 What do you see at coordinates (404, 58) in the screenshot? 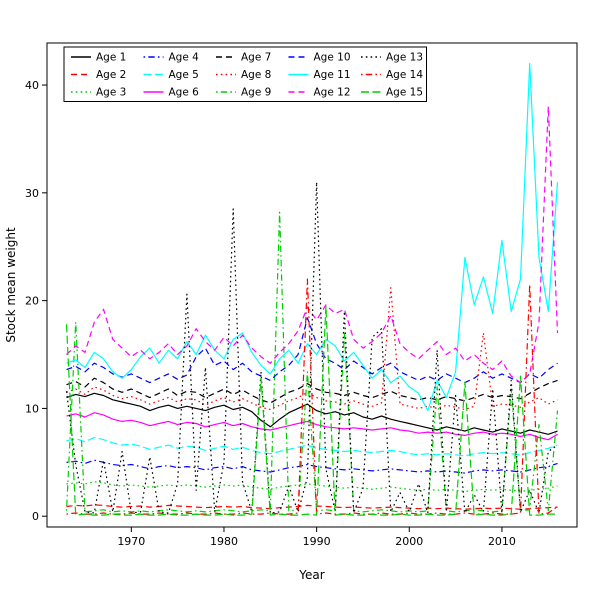
I see `legend-label-age-13: Age 13` at bounding box center [404, 58].